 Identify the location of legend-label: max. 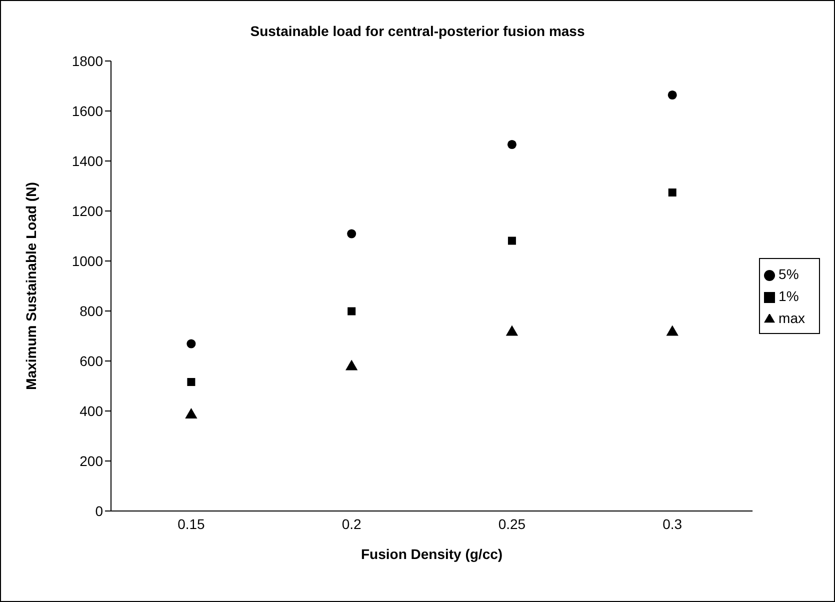
(791, 318).